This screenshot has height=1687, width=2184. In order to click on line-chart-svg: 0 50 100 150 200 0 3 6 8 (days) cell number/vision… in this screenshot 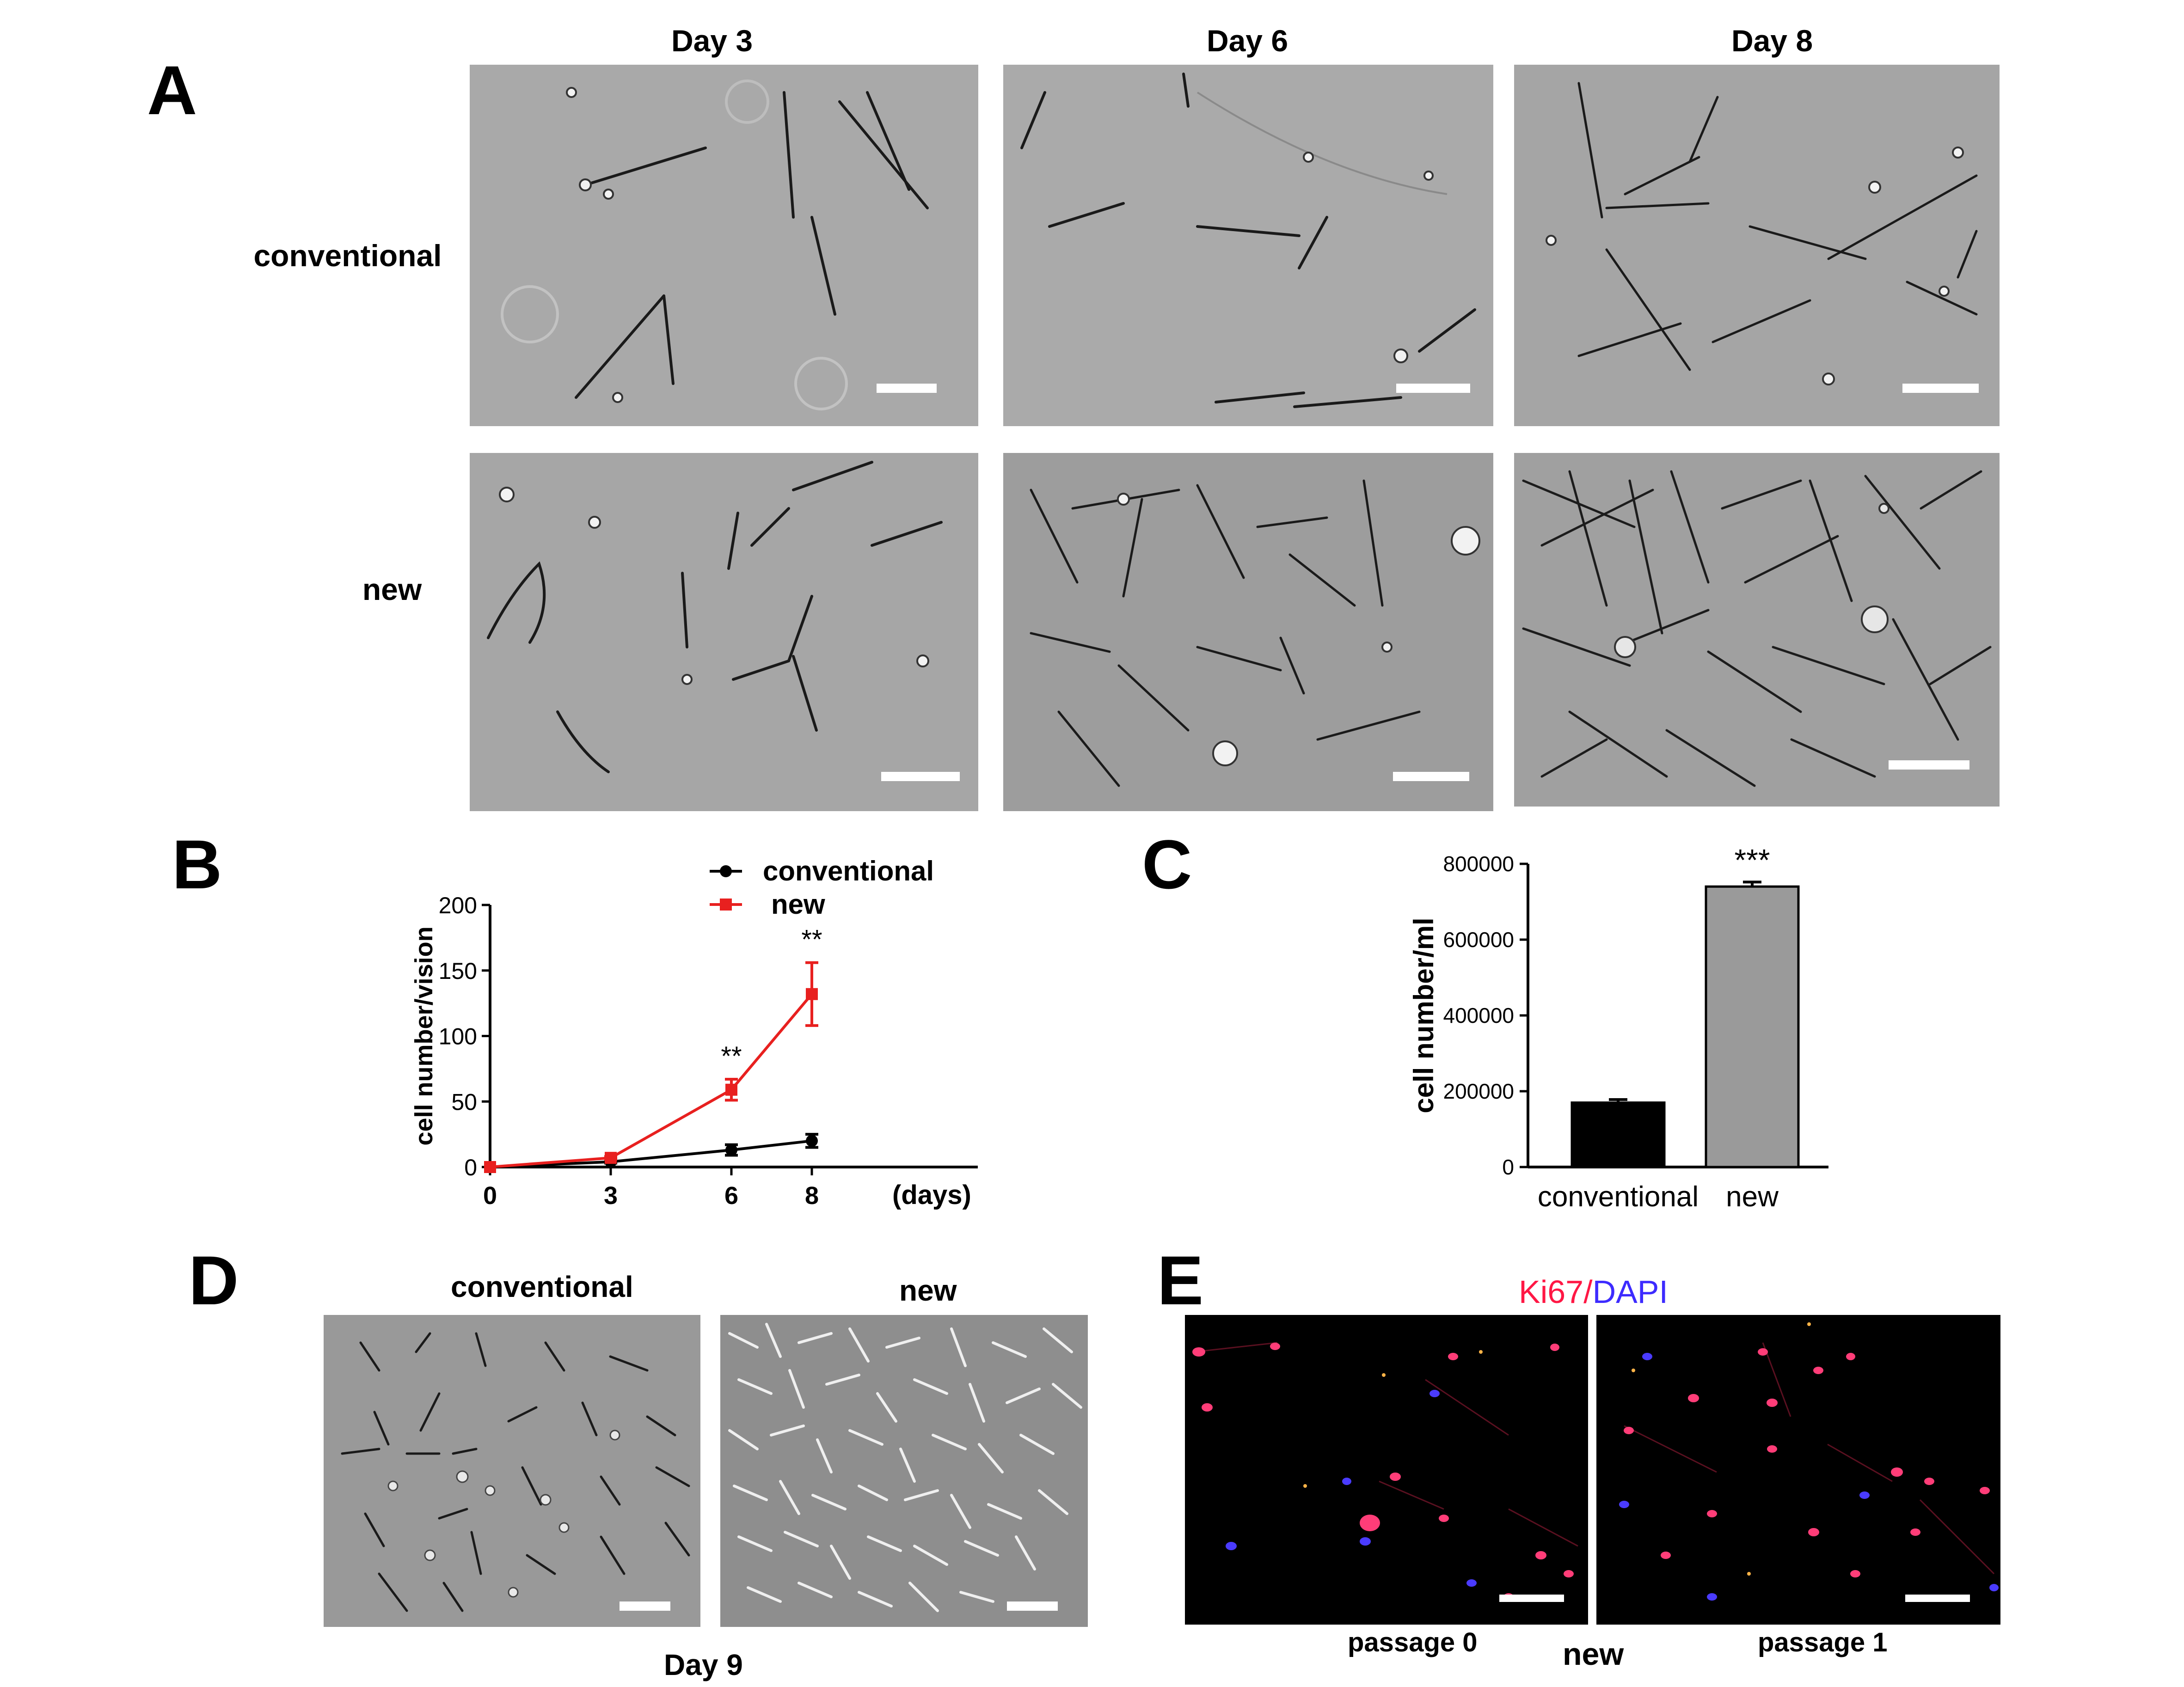, I will do `click(694, 1033)`.